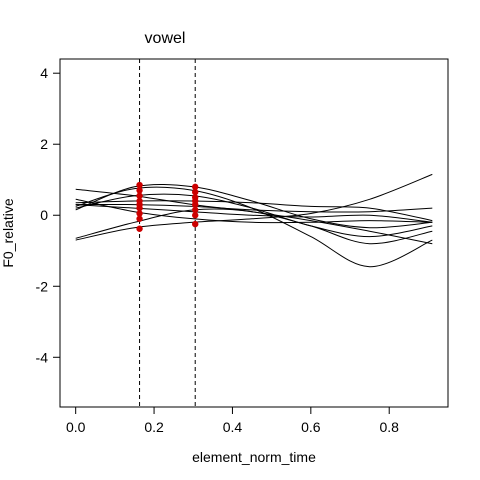 The image size is (480, 480). What do you see at coordinates (76, 427) in the screenshot?
I see `x-tick-label: 0.0` at bounding box center [76, 427].